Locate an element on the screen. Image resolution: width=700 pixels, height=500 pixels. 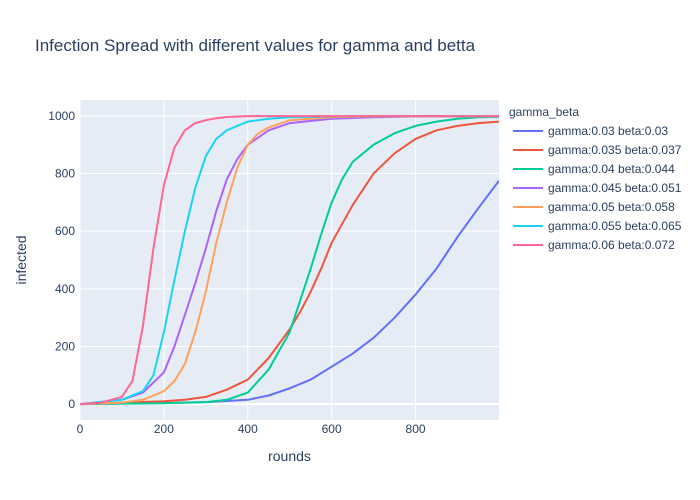
legend-item: gamma:0.05 beta:0.058 is located at coordinates (594, 207).